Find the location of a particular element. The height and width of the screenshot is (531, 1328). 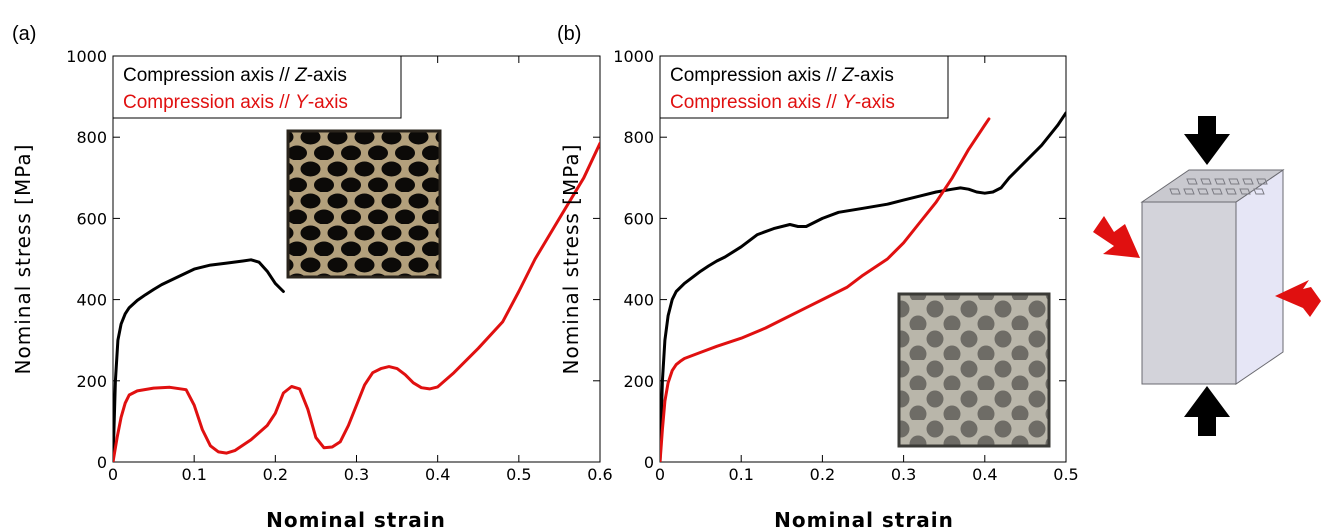

series-line-a-z-axis is located at coordinates (199, 360).